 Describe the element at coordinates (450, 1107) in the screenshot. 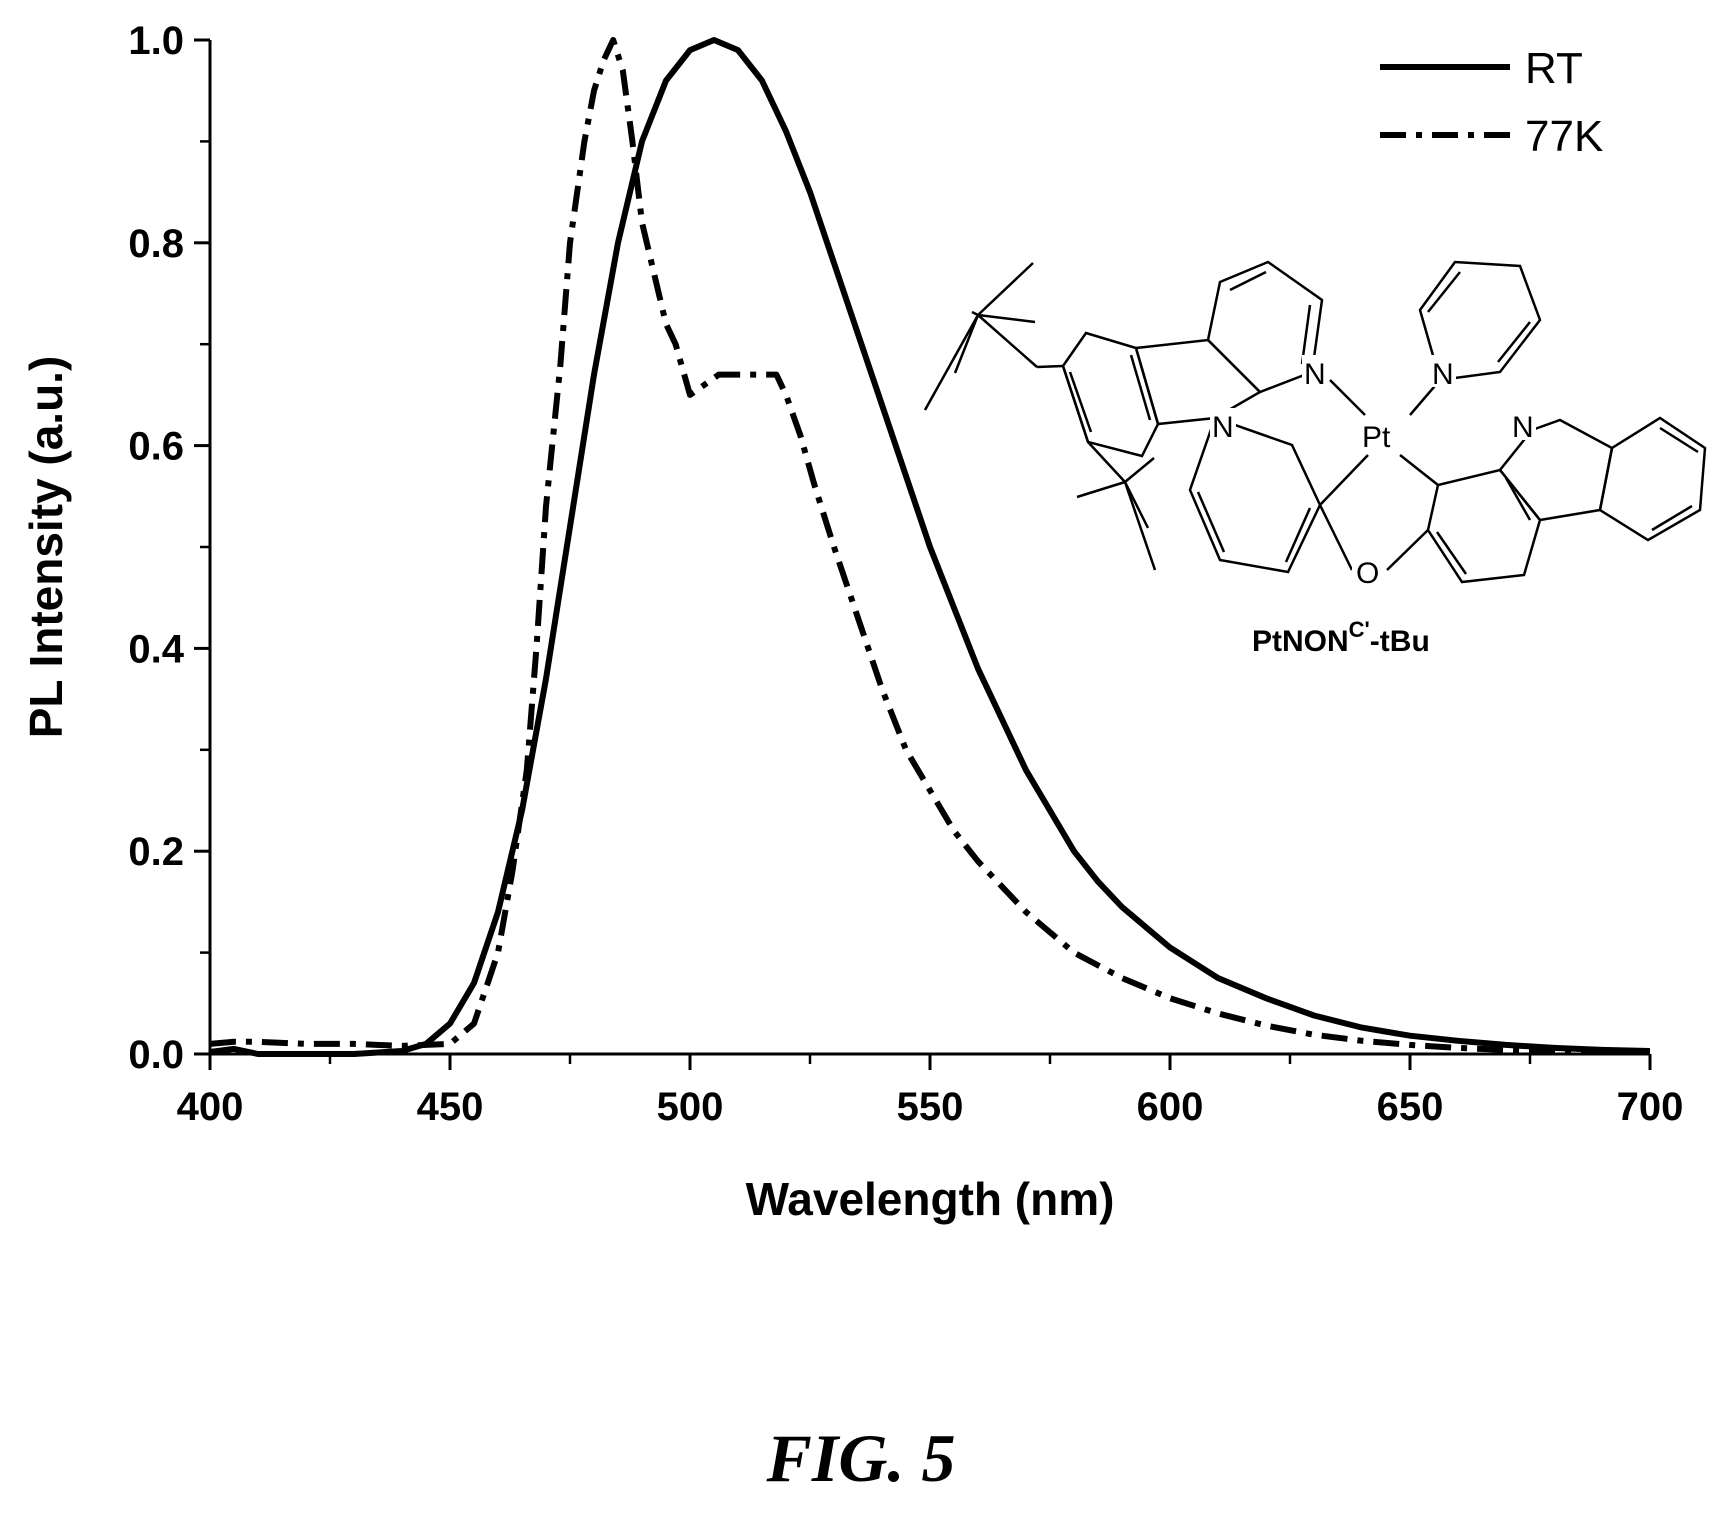

I see `x-tick-label-450: 450` at that location.